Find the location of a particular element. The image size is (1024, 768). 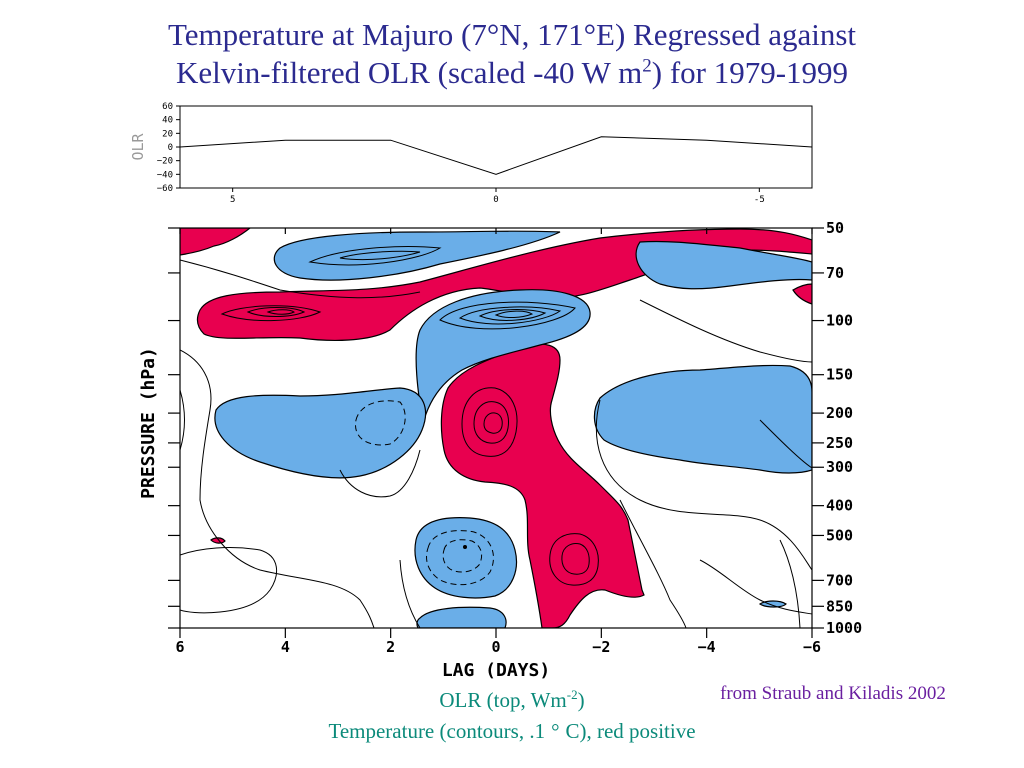

olr-y-ticks: 60 40 20 0 −20 −40 −60 is located at coordinates (168, 148).